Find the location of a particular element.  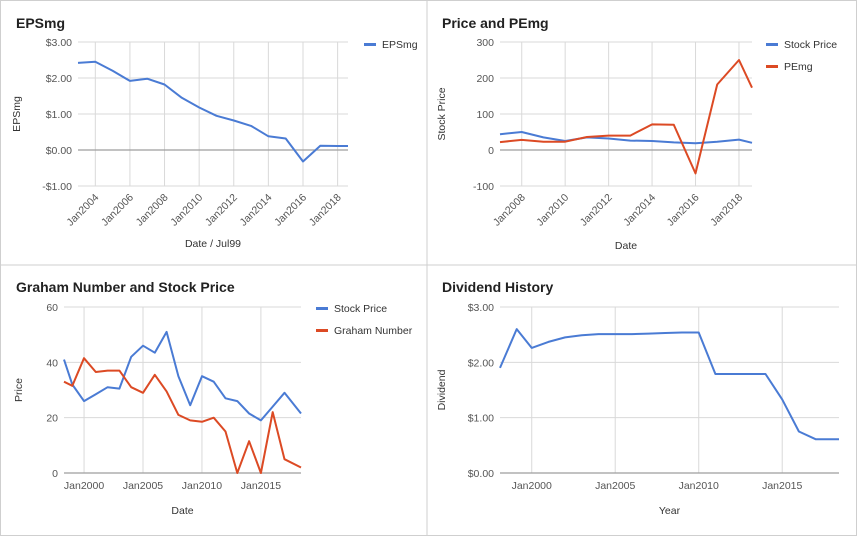

x-axis-label: Date / Jul99 is located at coordinates (213, 244).